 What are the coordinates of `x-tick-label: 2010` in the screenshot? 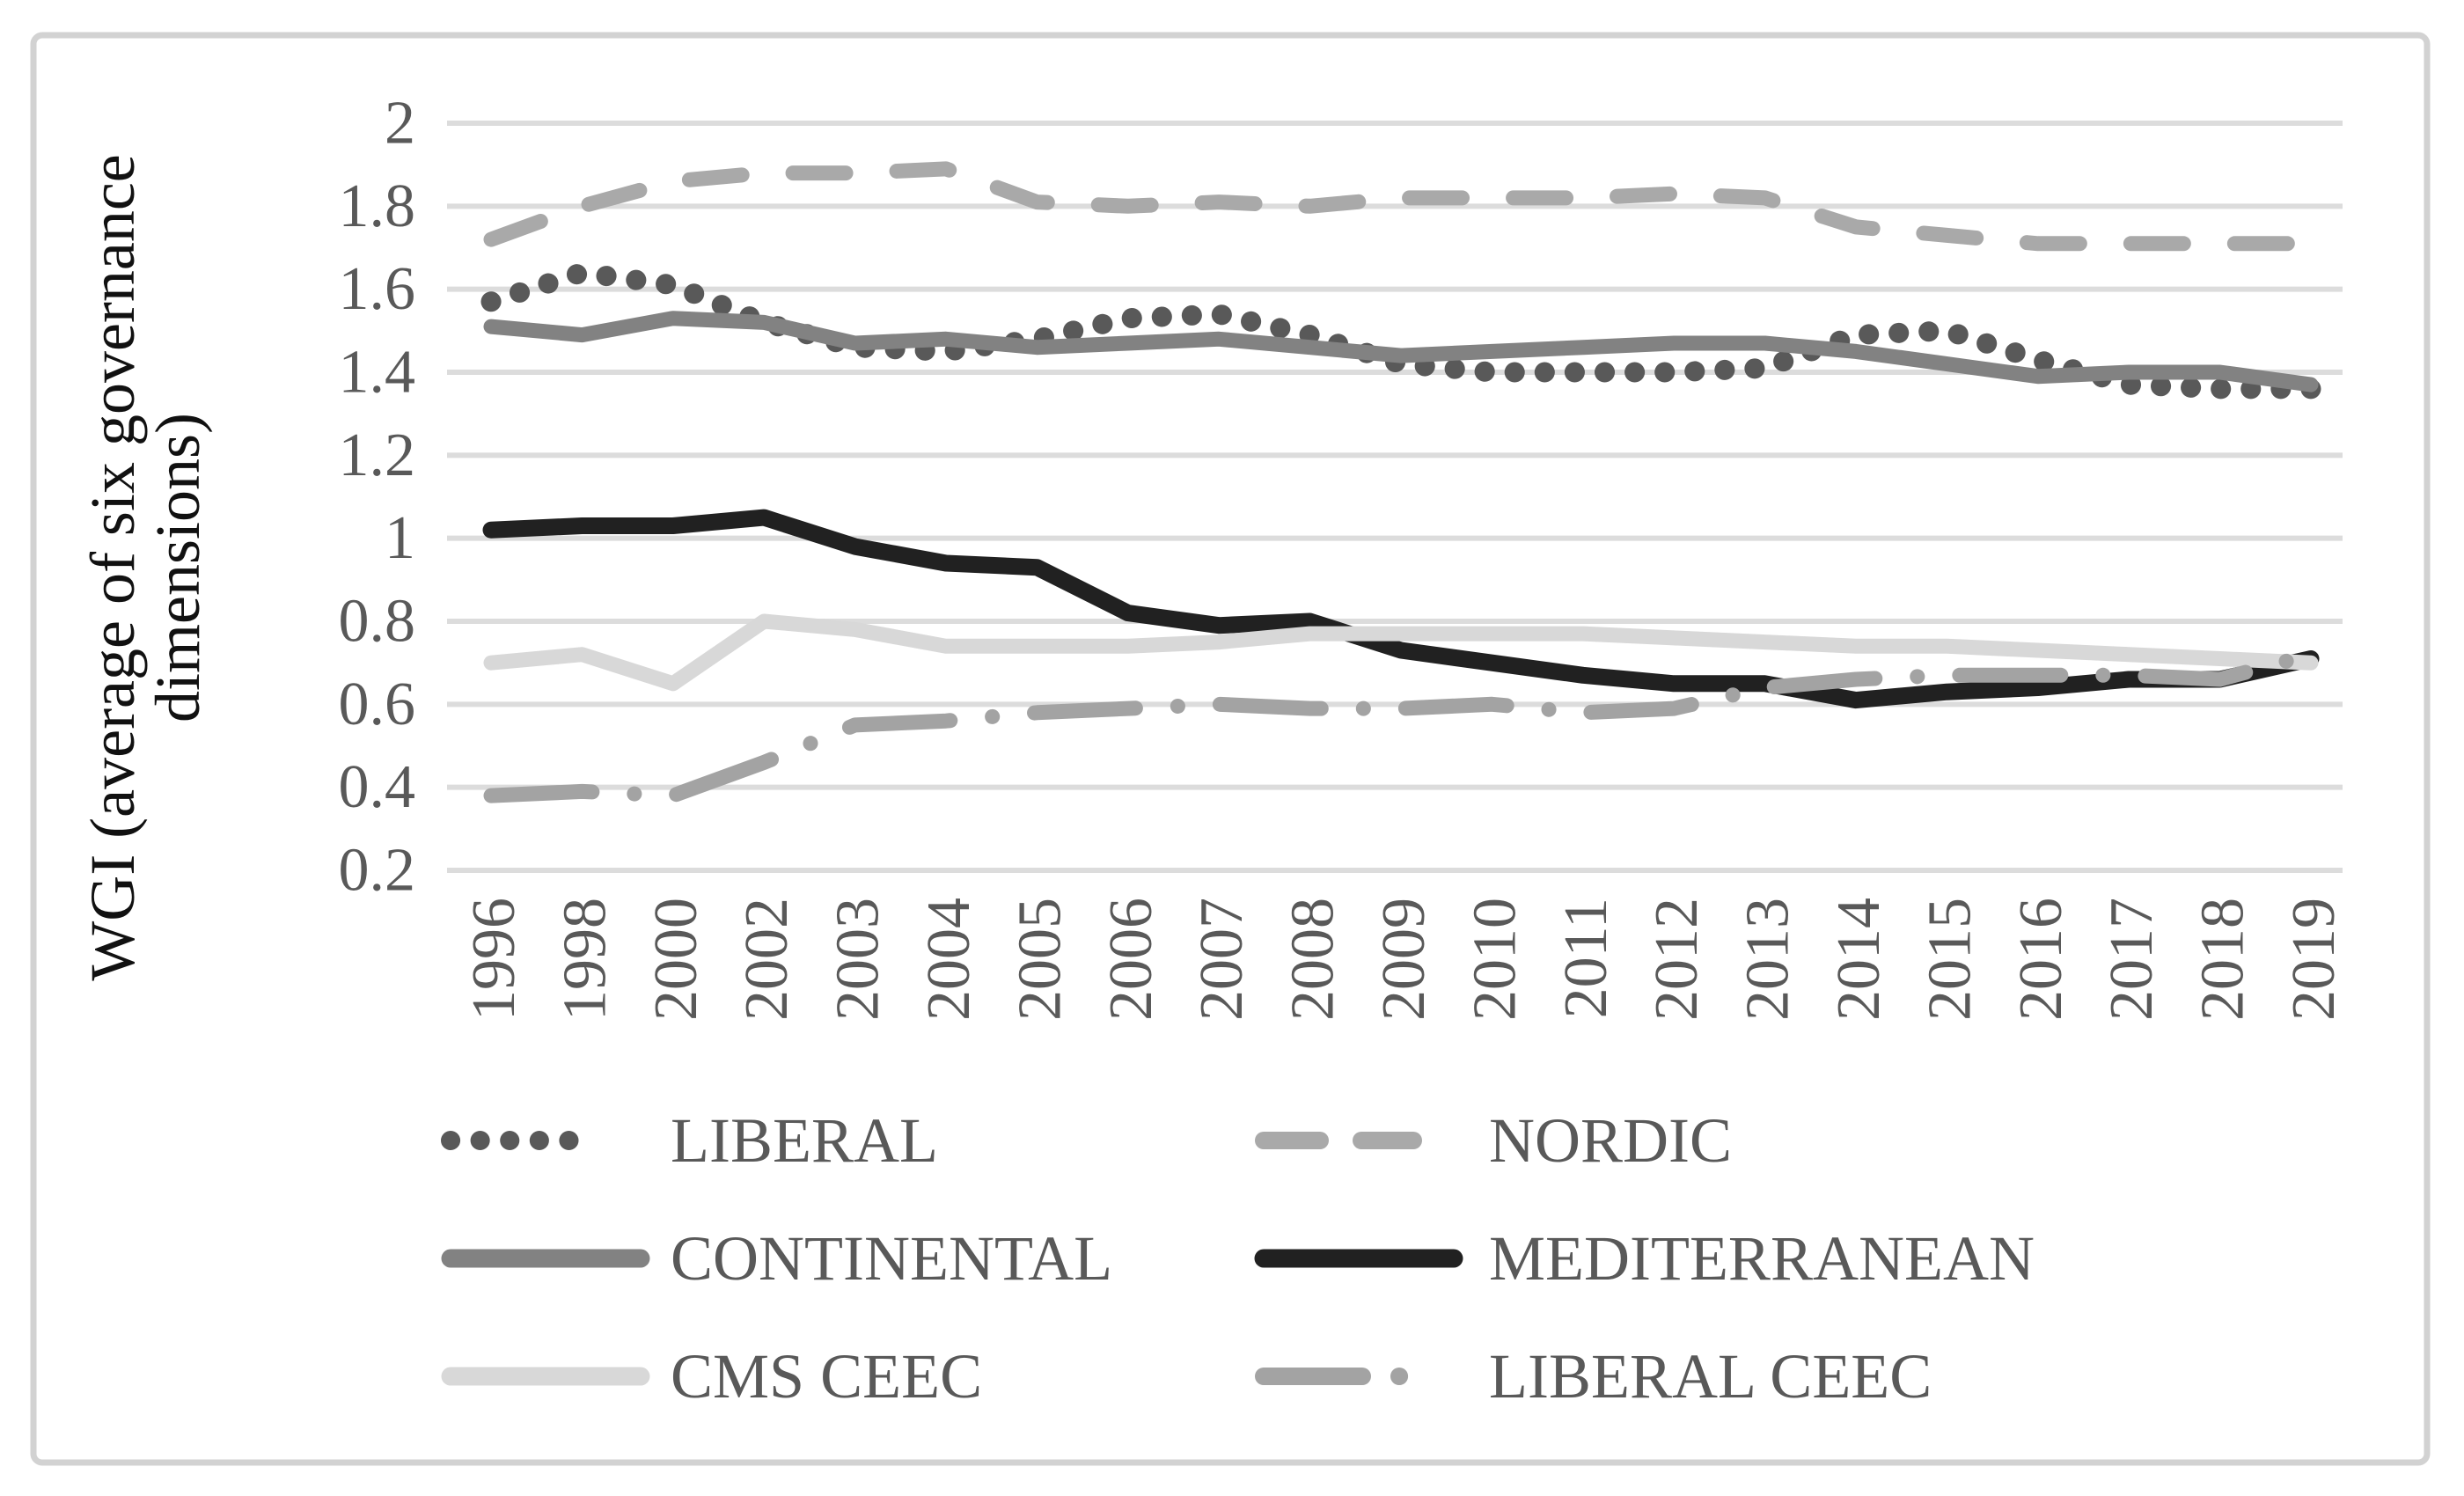 It's located at (1495, 960).